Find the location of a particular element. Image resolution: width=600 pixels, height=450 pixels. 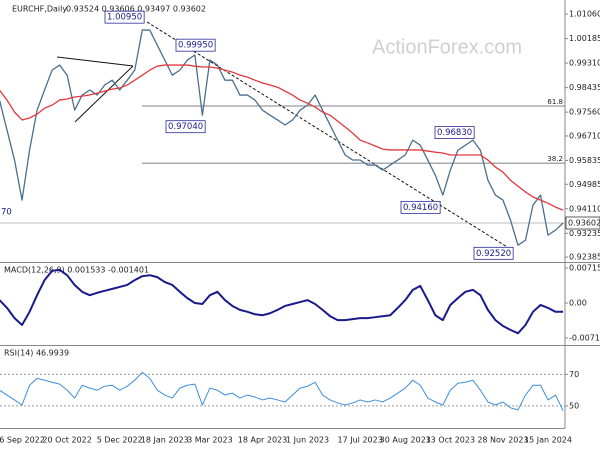

edge-label: 70 is located at coordinates (6, 213).